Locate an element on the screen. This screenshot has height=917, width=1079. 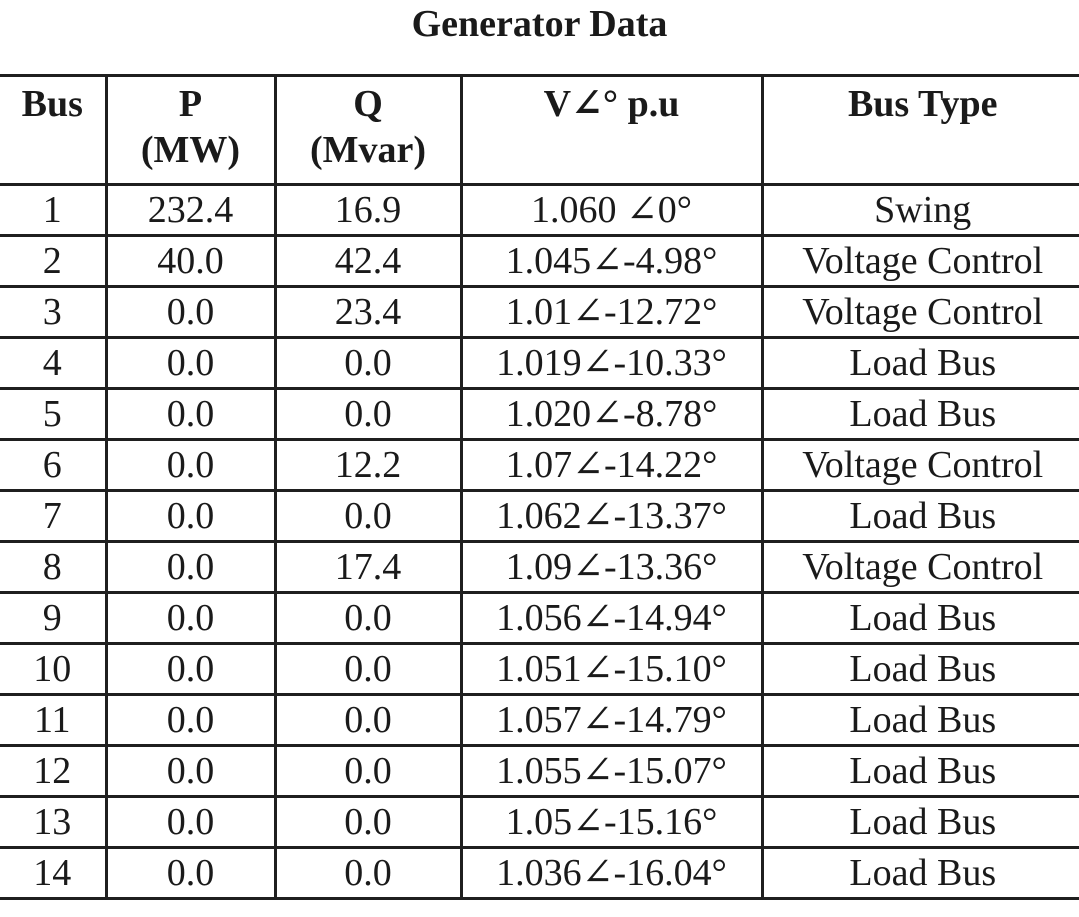
header-bus-type: Bus Type is located at coordinates (919, 130).